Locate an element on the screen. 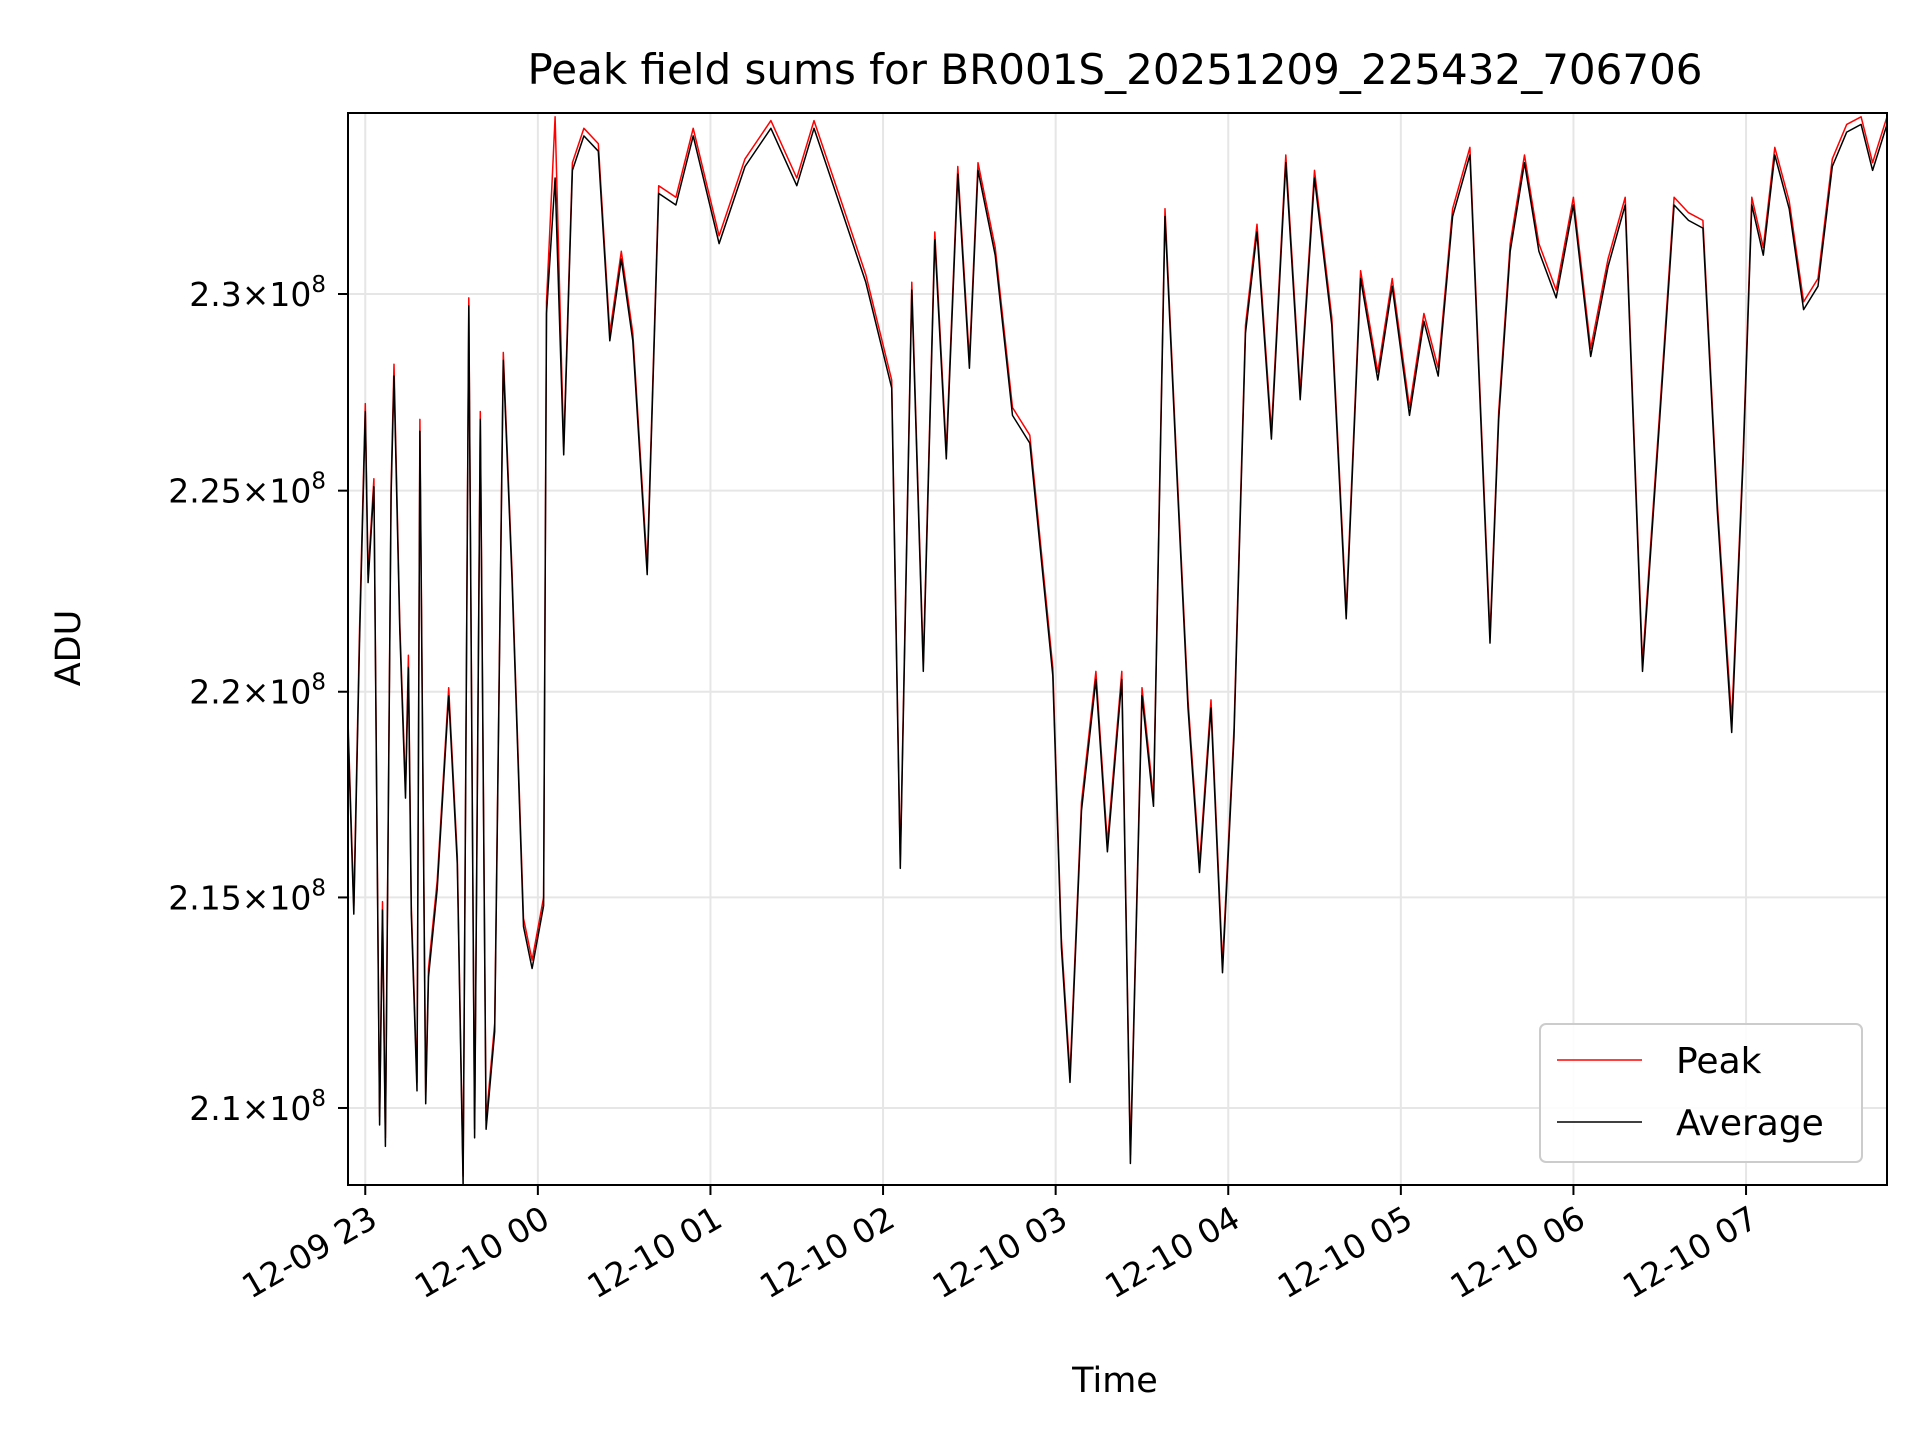  y-tick-label: 2.25×108 is located at coordinates (247, 490).